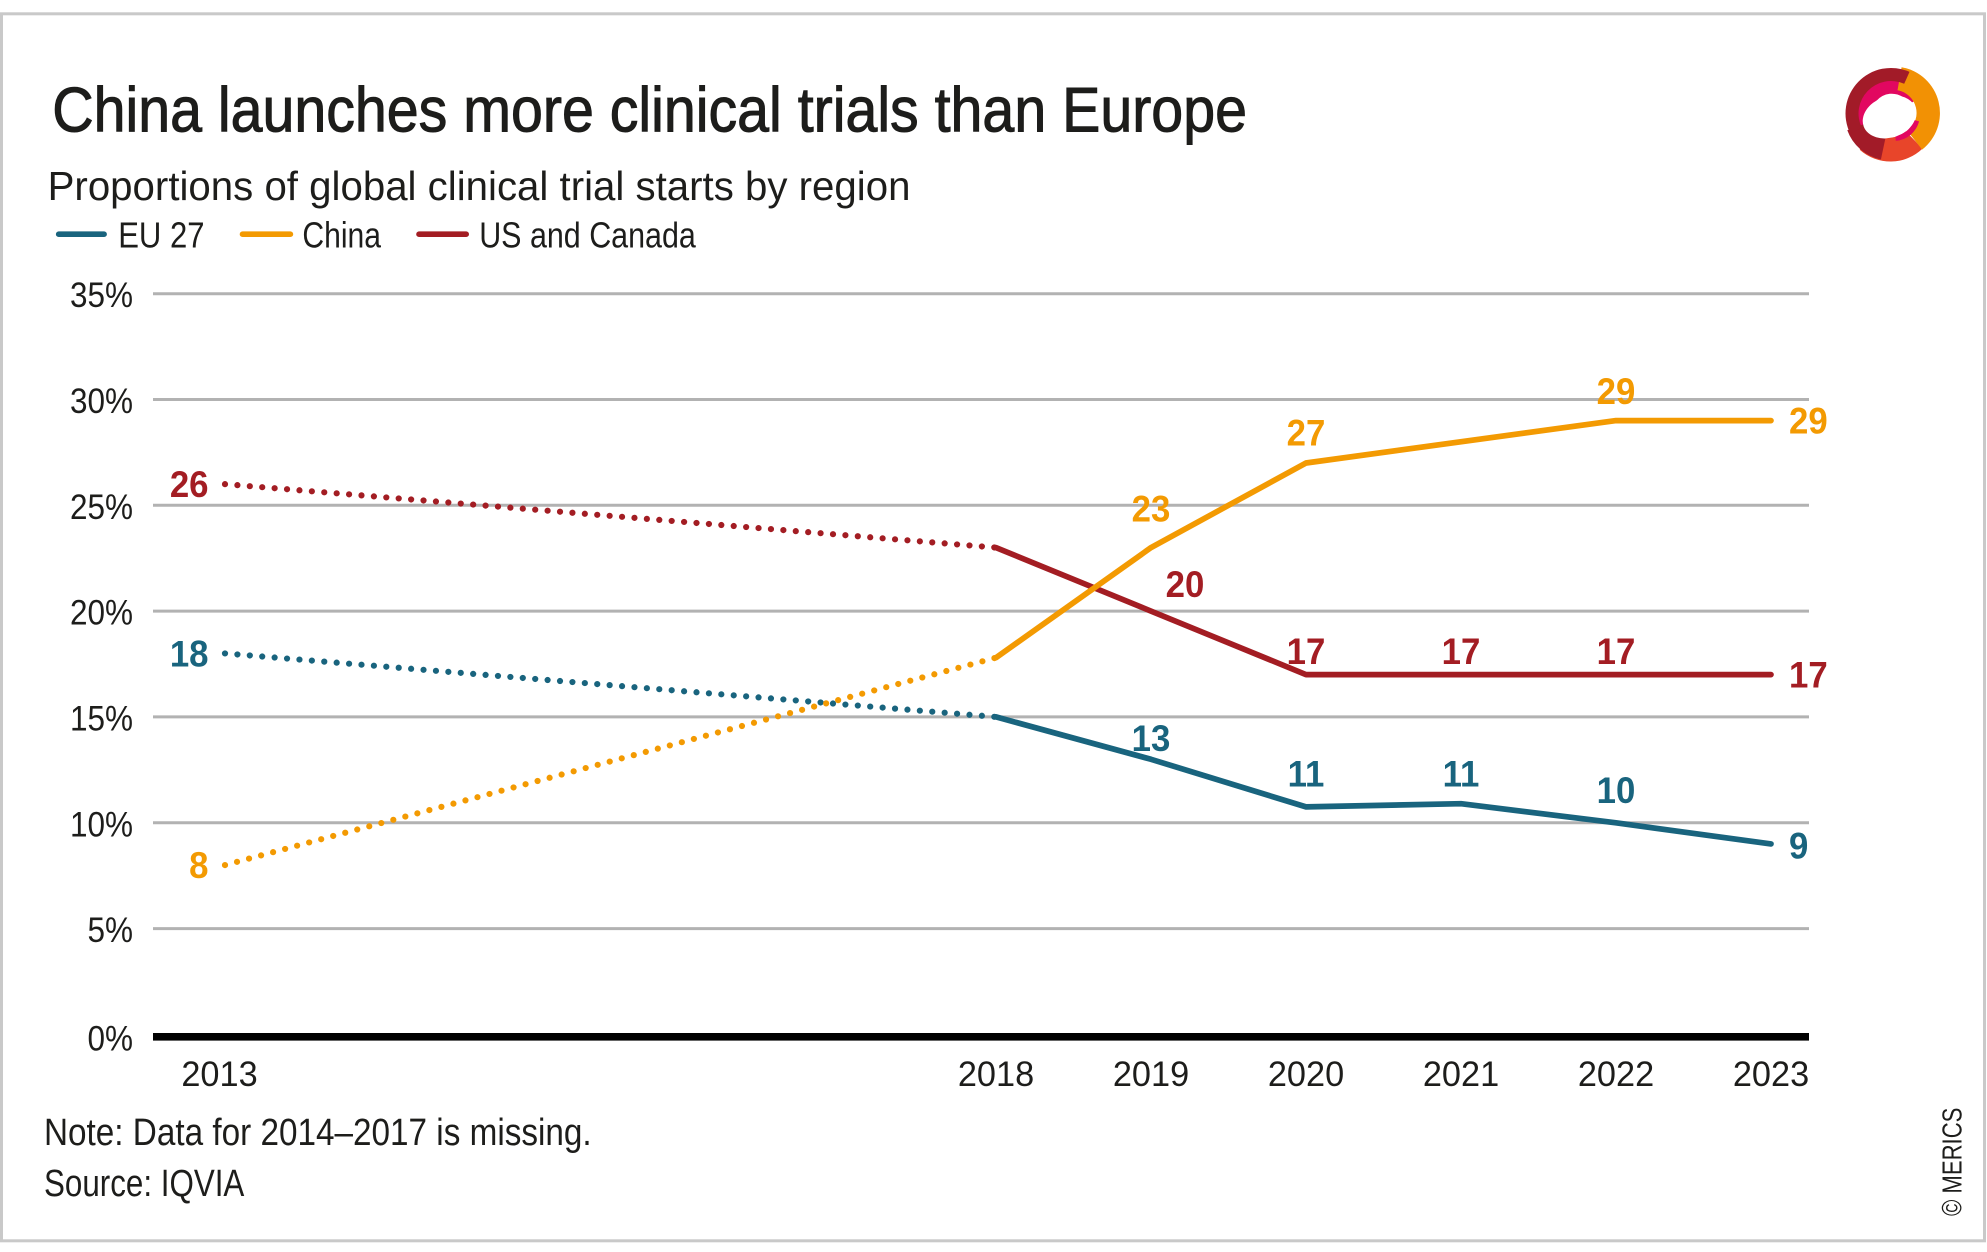 This screenshot has height=1252, width=1987. Describe the element at coordinates (318, 1132) in the screenshot. I see `svg-text:Note: Data for 2014–2017 is mi: Note: Data for 2014–2017 is missing.` at that location.